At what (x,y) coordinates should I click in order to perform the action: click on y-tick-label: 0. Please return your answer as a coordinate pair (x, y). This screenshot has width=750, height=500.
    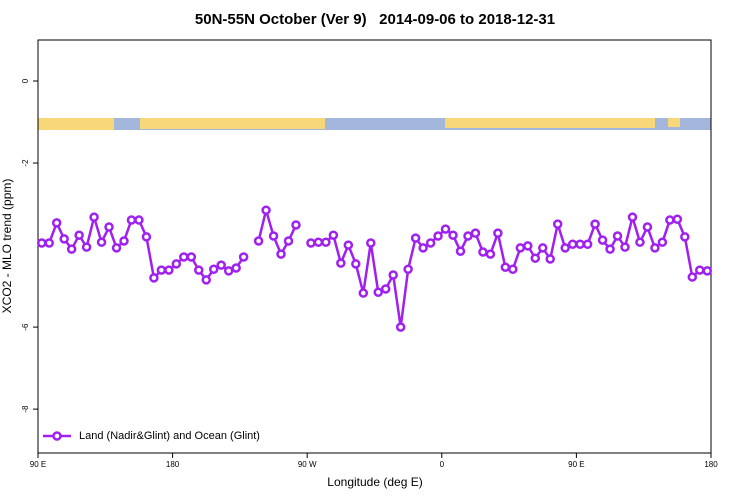
    Looking at the image, I should click on (25, 80).